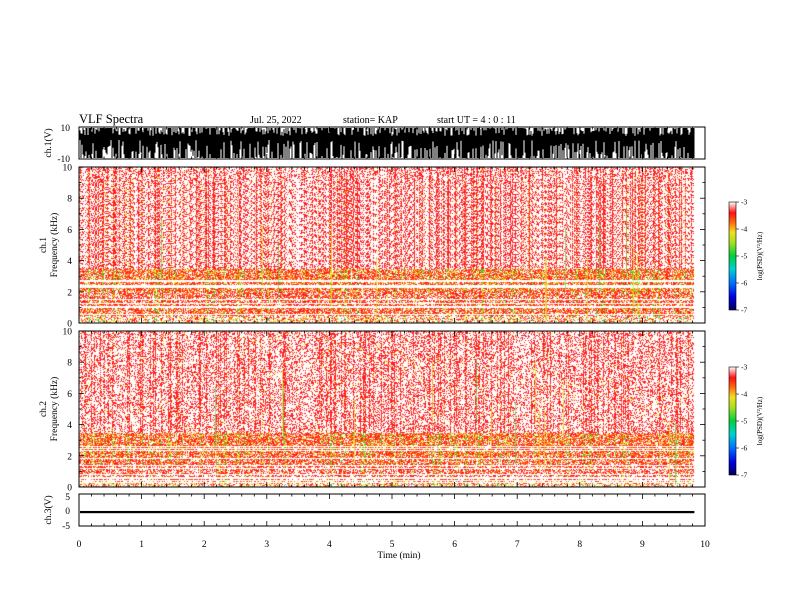  I want to click on time-axis-label: Time (min), so click(398, 555).